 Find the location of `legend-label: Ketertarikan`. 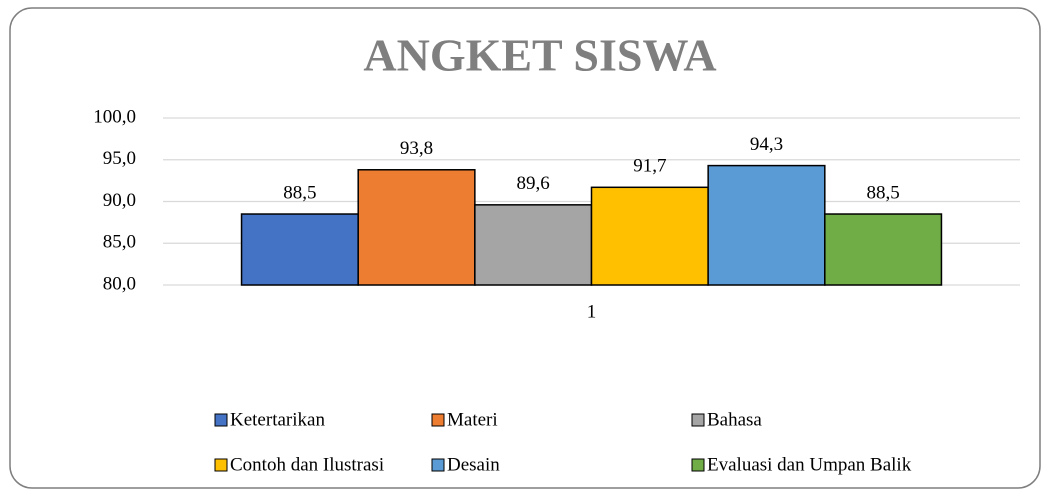

legend-label: Ketertarikan is located at coordinates (277, 419).